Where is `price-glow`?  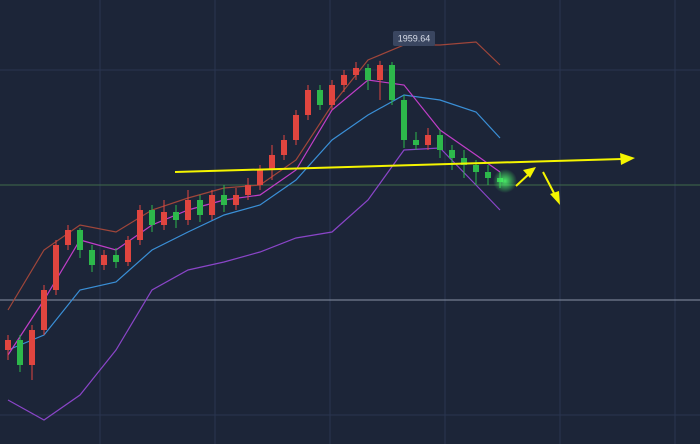 price-glow is located at coordinates (505, 181).